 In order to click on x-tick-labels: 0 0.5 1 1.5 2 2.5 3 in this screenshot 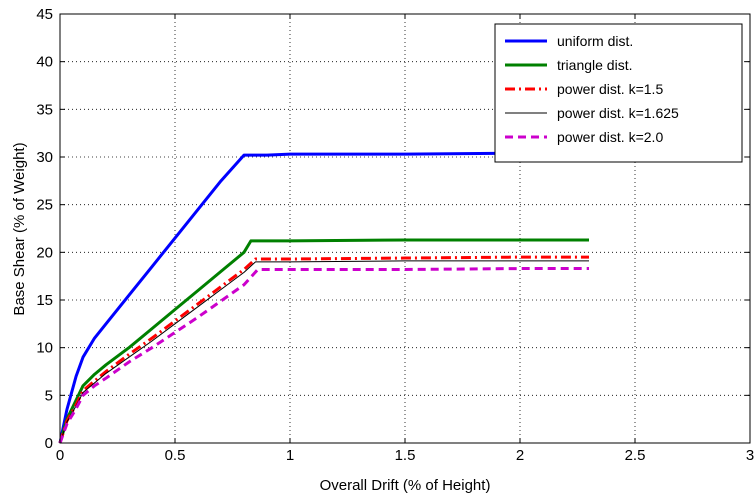, I will do `click(405, 455)`.